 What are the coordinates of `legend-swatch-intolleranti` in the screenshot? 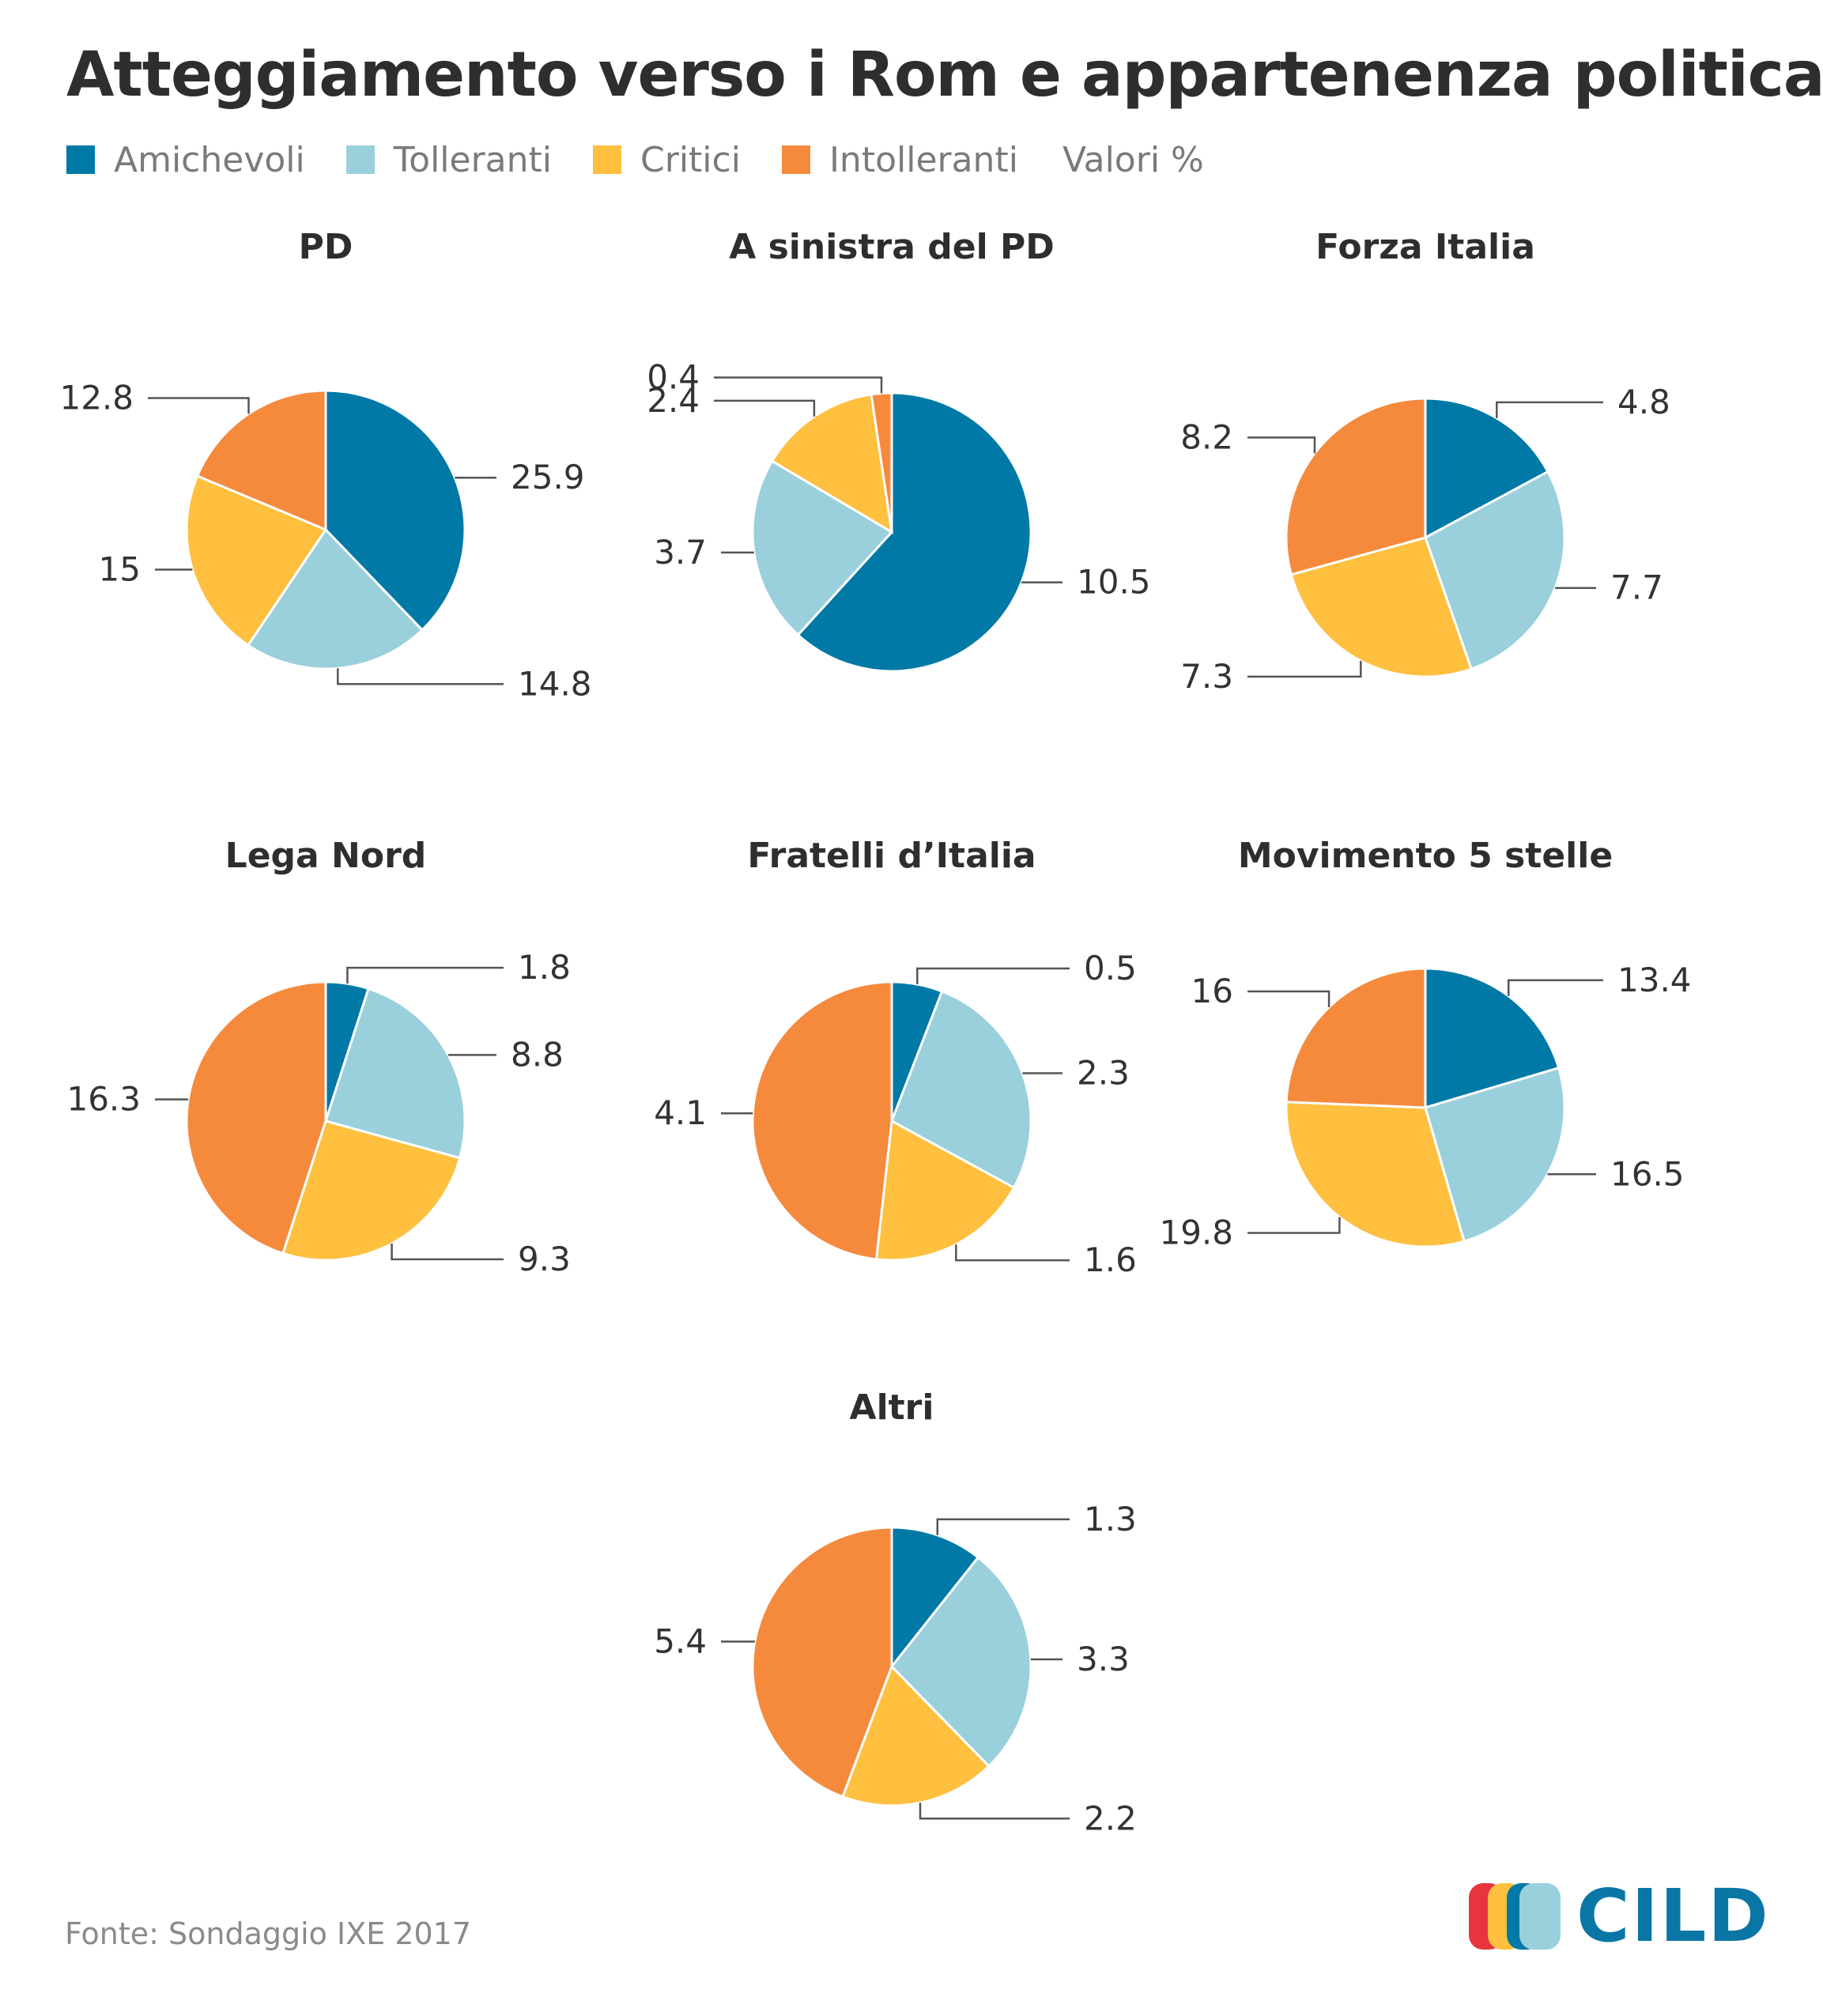 It's located at (795, 159).